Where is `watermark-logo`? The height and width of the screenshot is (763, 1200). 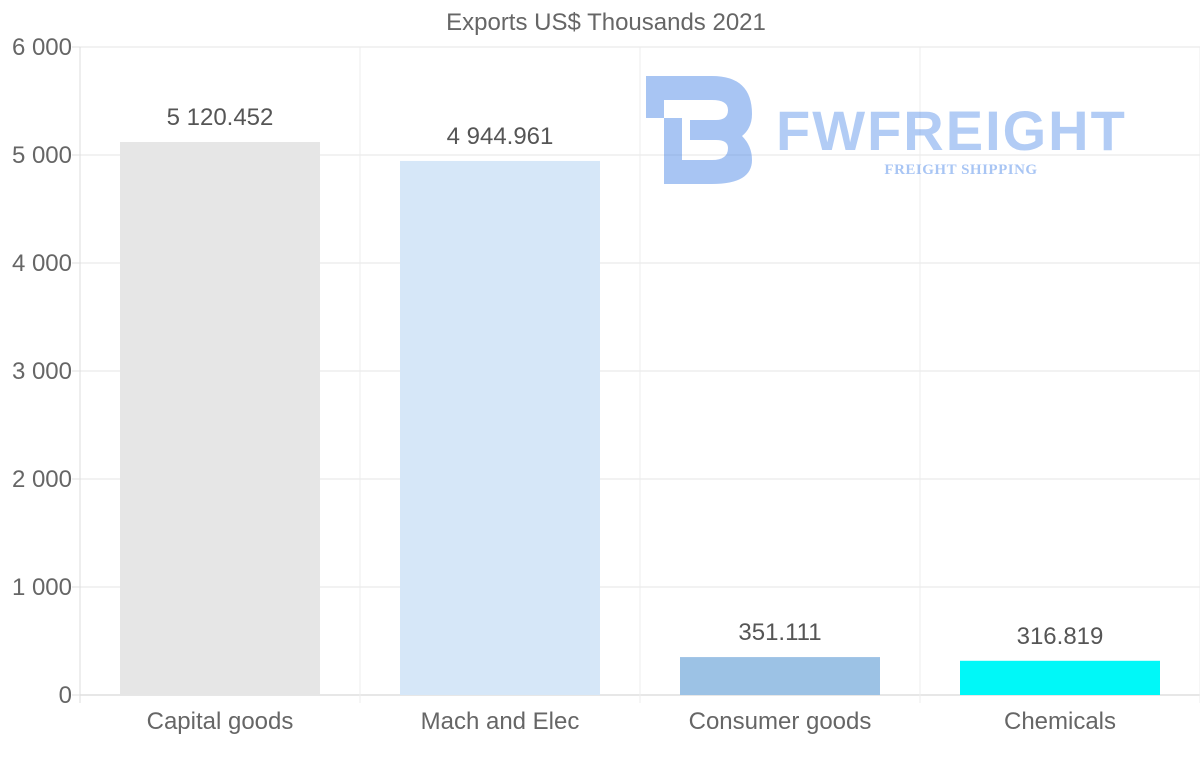 watermark-logo is located at coordinates (699, 130).